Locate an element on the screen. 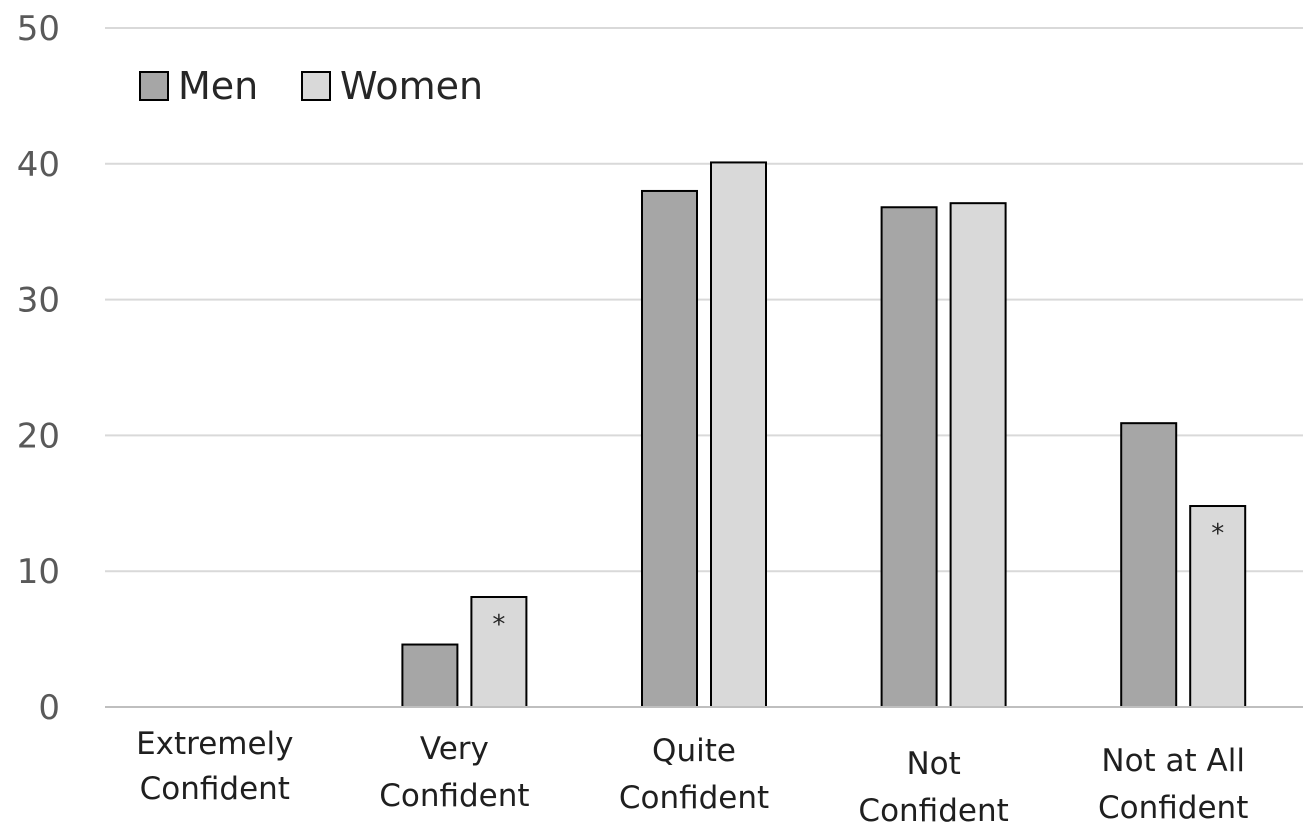 Image resolution: width=1303 pixels, height=825 pixels. y-tick-label-10: 10 is located at coordinates (38, 572).